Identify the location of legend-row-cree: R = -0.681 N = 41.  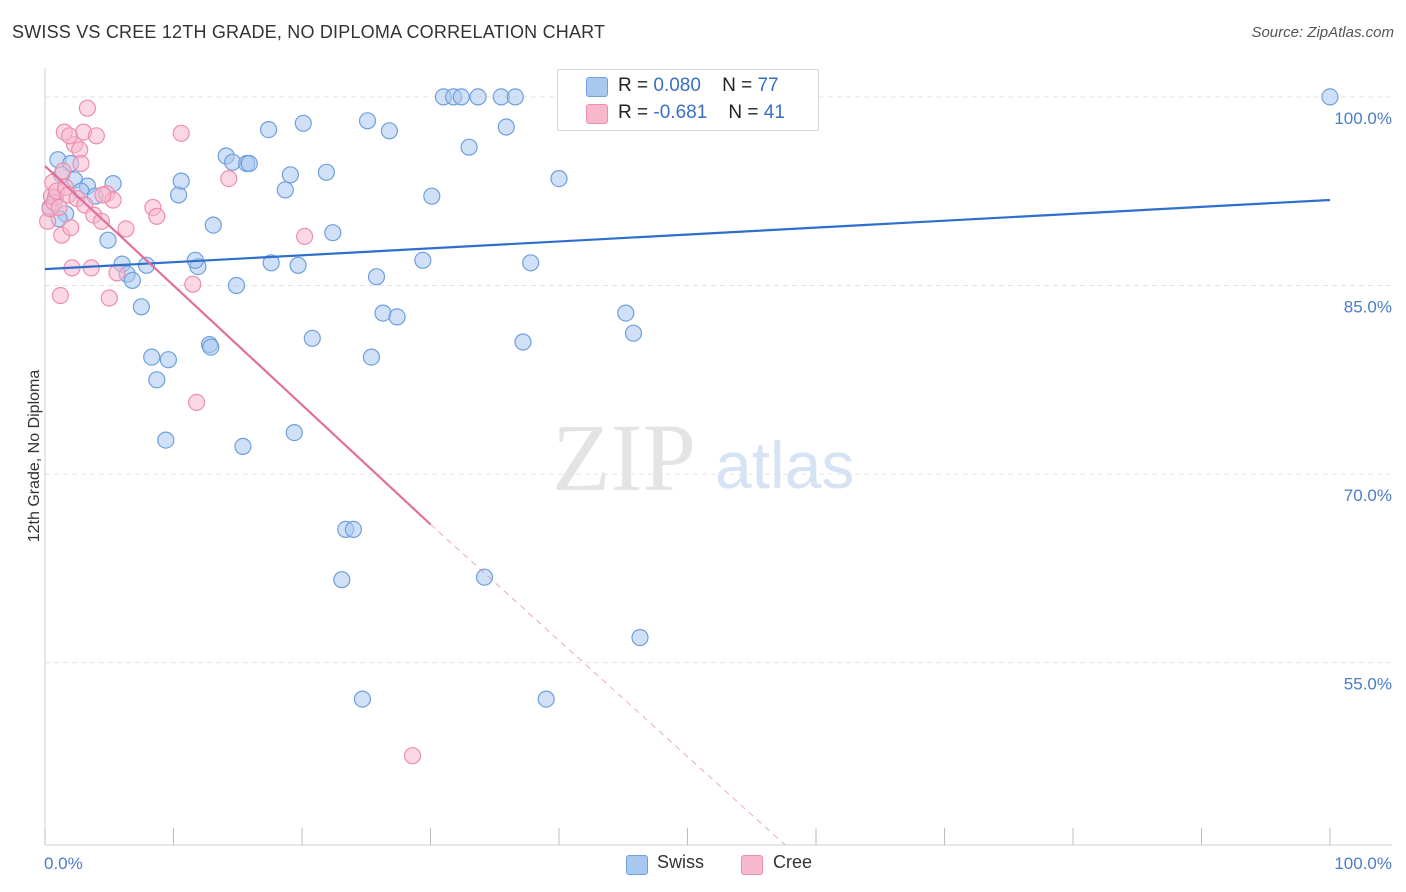
(701, 113).